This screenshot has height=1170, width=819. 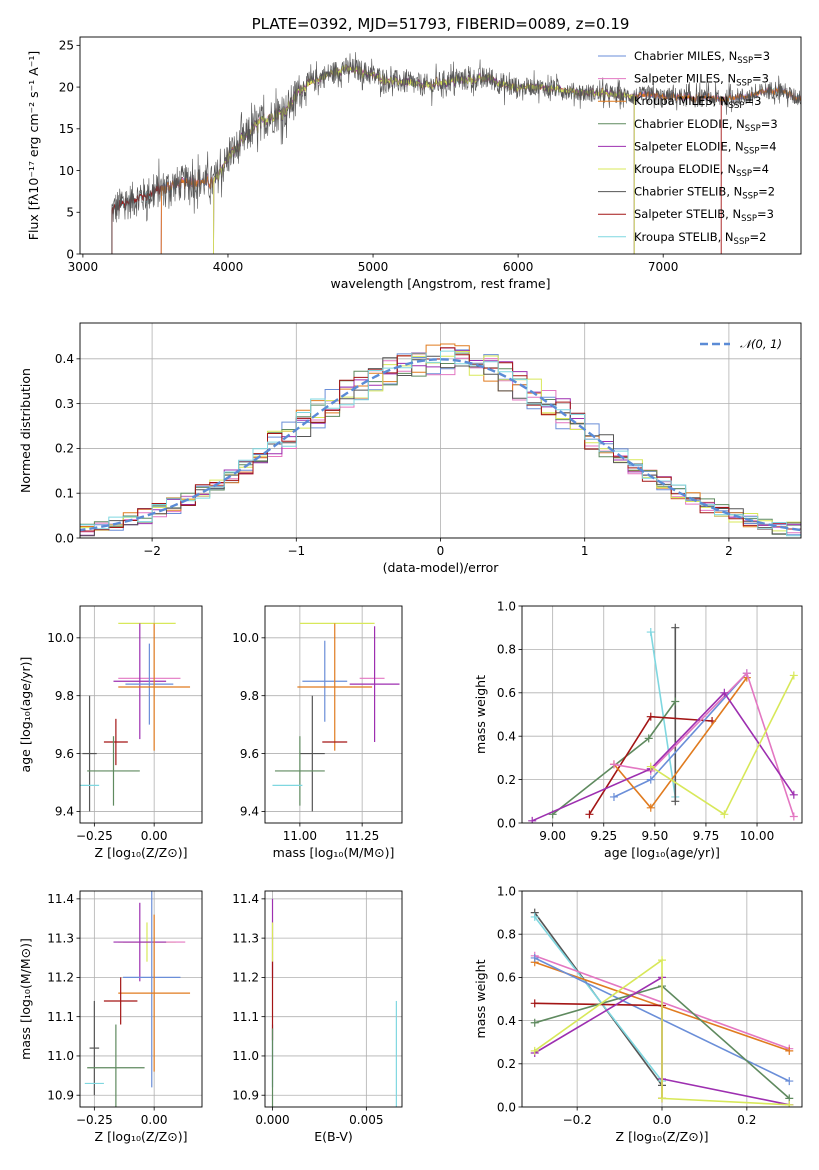 What do you see at coordinates (154, 836) in the screenshot?
I see `x-tick-label: 0.00` at bounding box center [154, 836].